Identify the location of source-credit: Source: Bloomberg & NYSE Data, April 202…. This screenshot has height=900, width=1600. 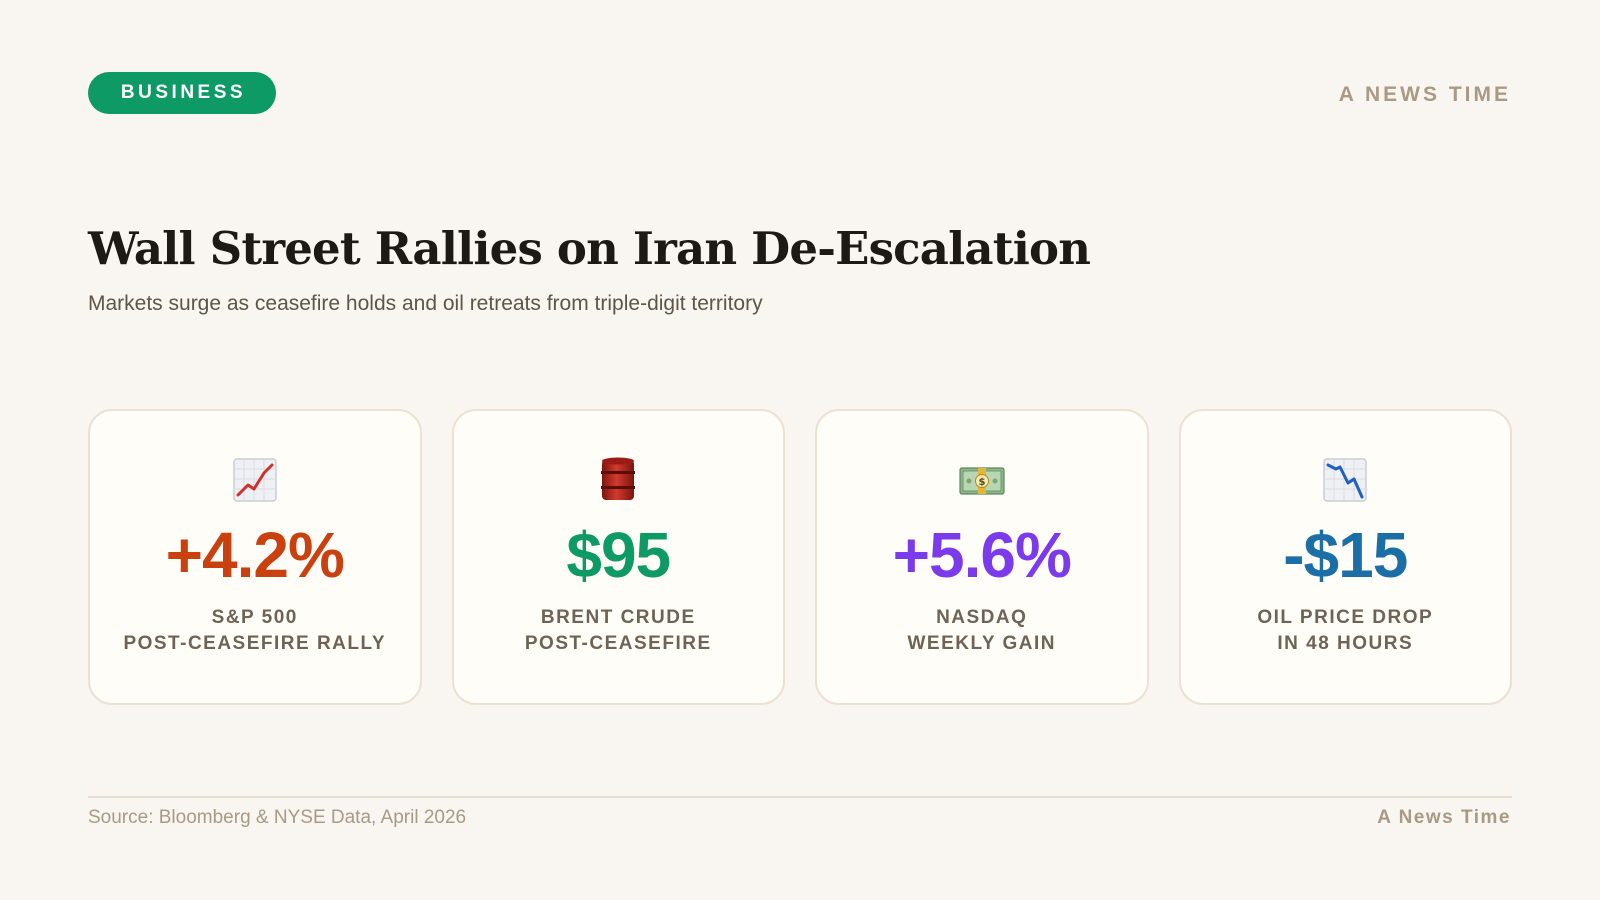
(277, 817).